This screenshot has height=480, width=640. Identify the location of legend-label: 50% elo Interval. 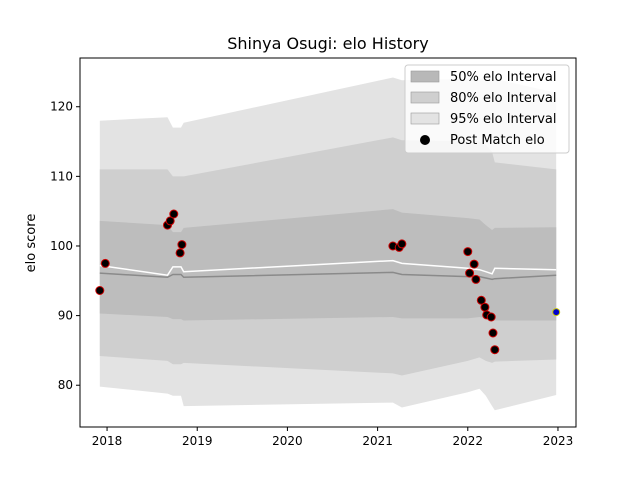
(503, 77).